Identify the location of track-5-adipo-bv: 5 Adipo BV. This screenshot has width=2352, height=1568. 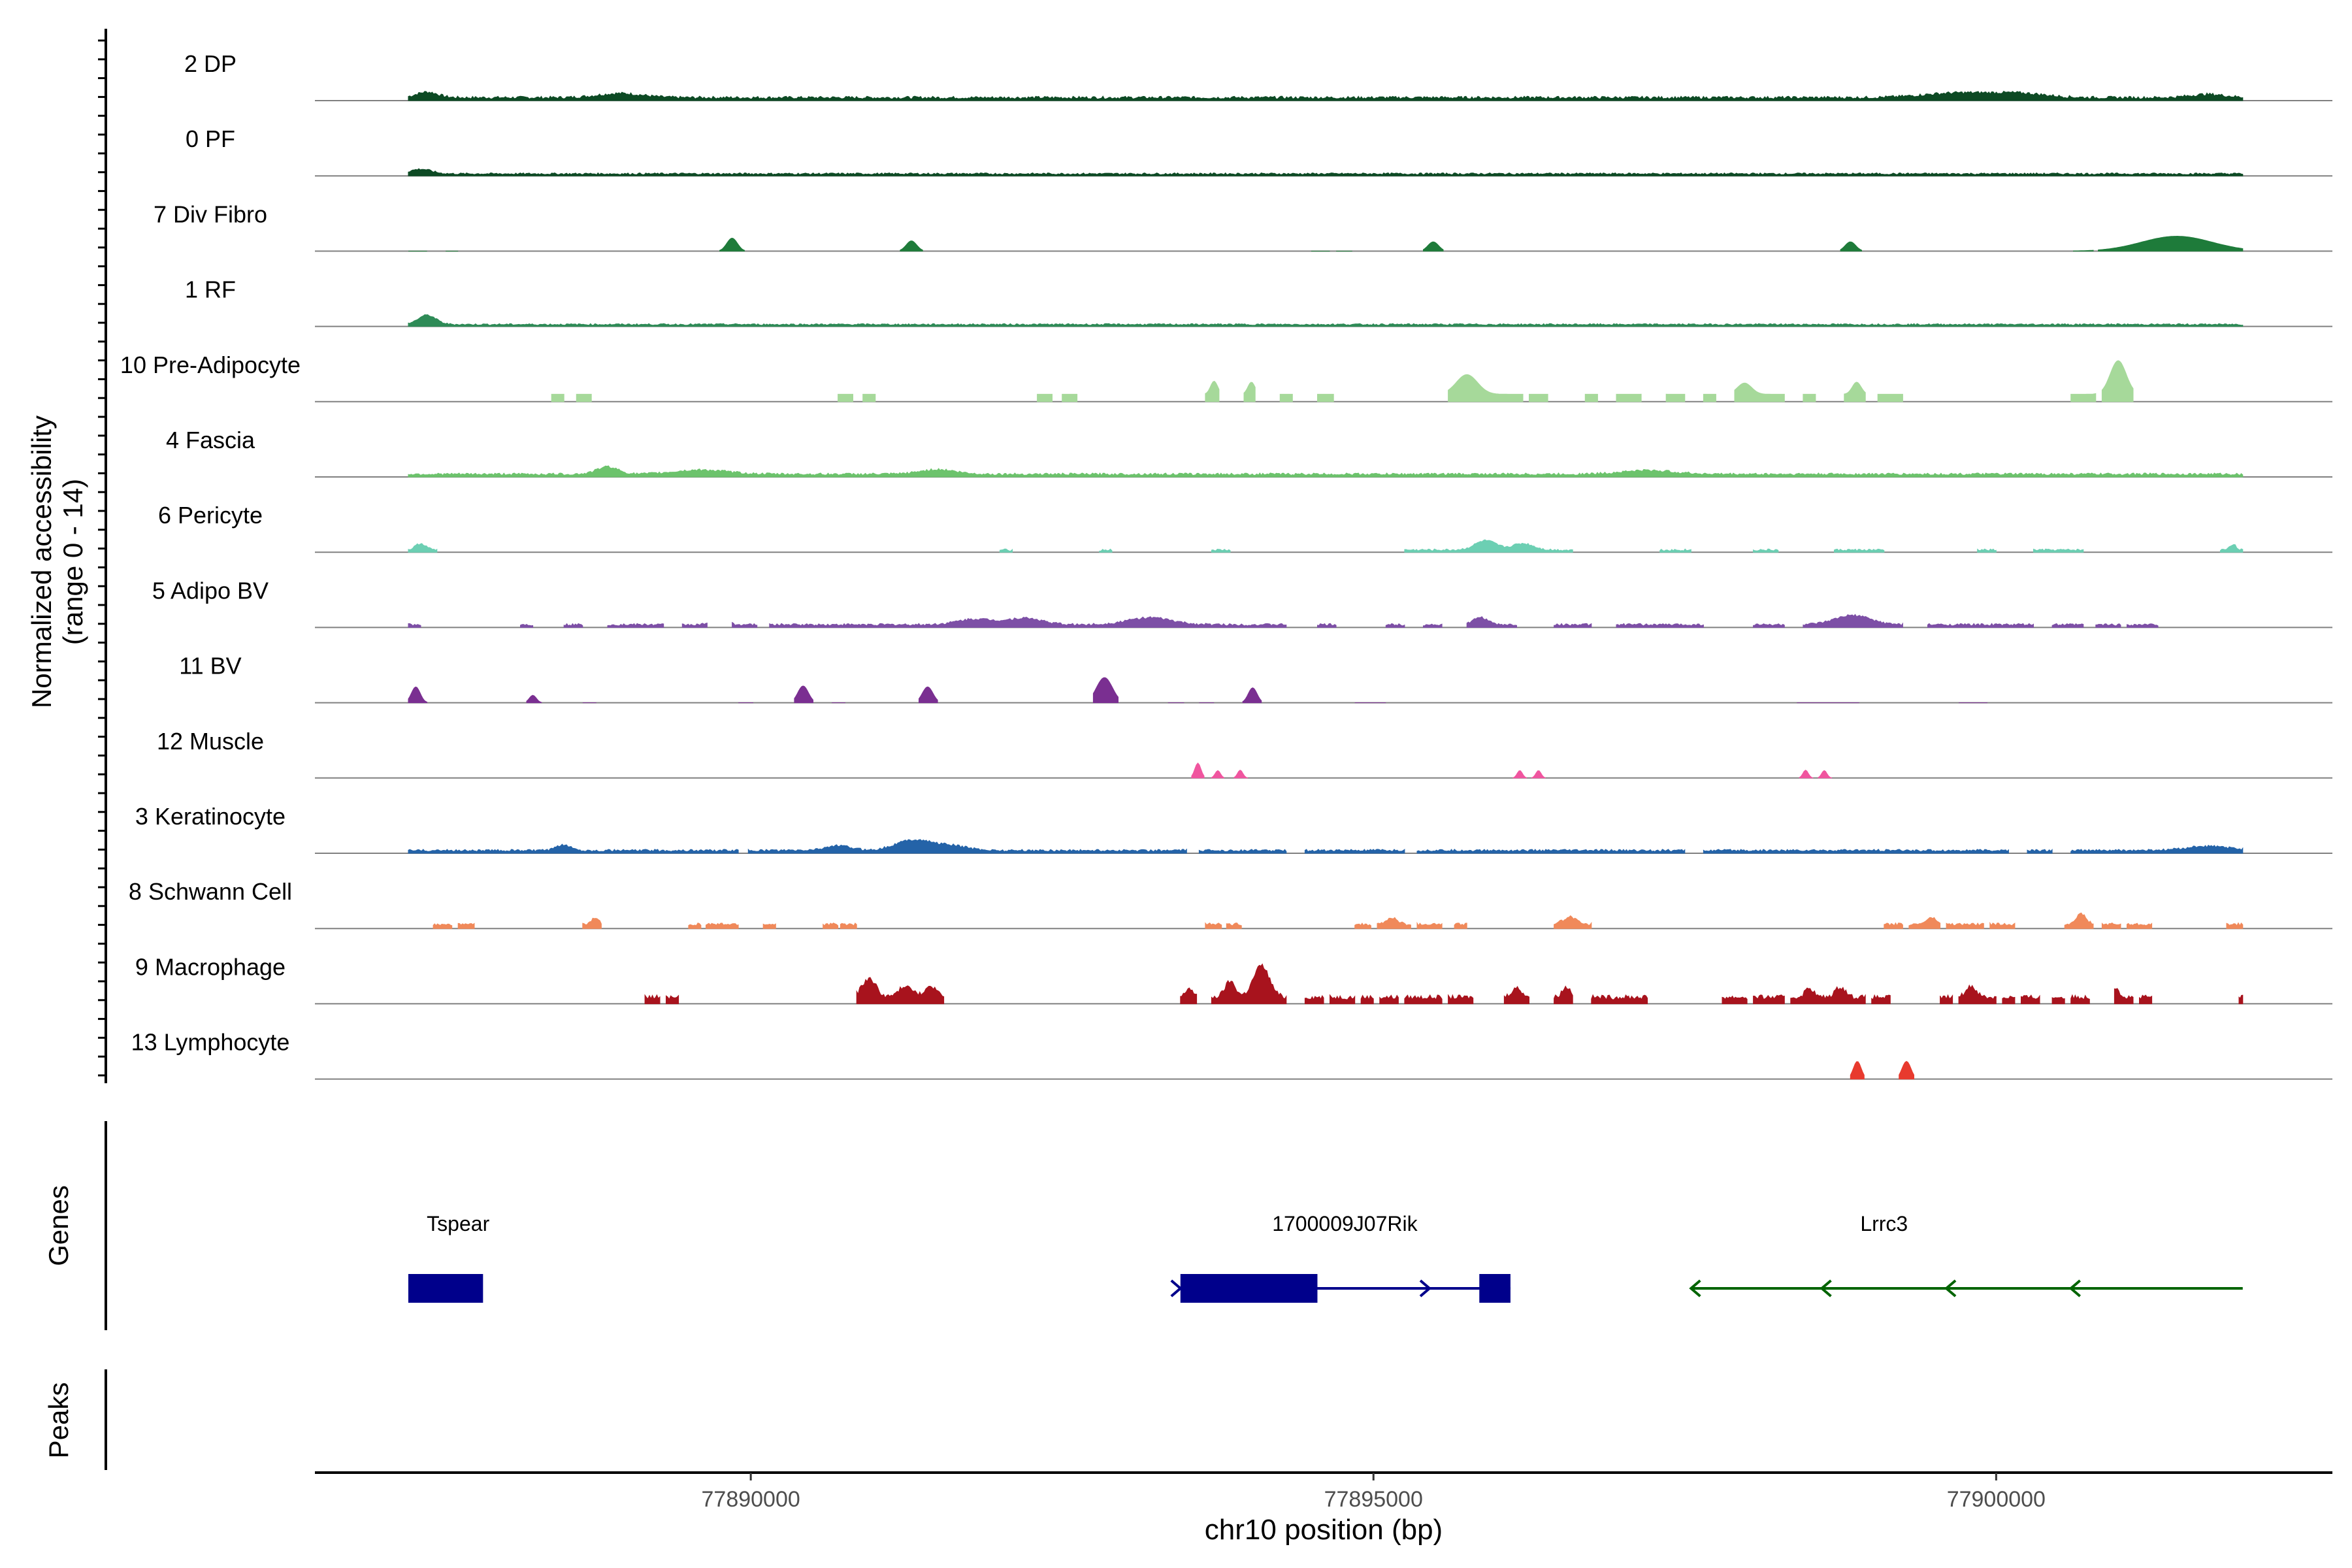
(1242, 603).